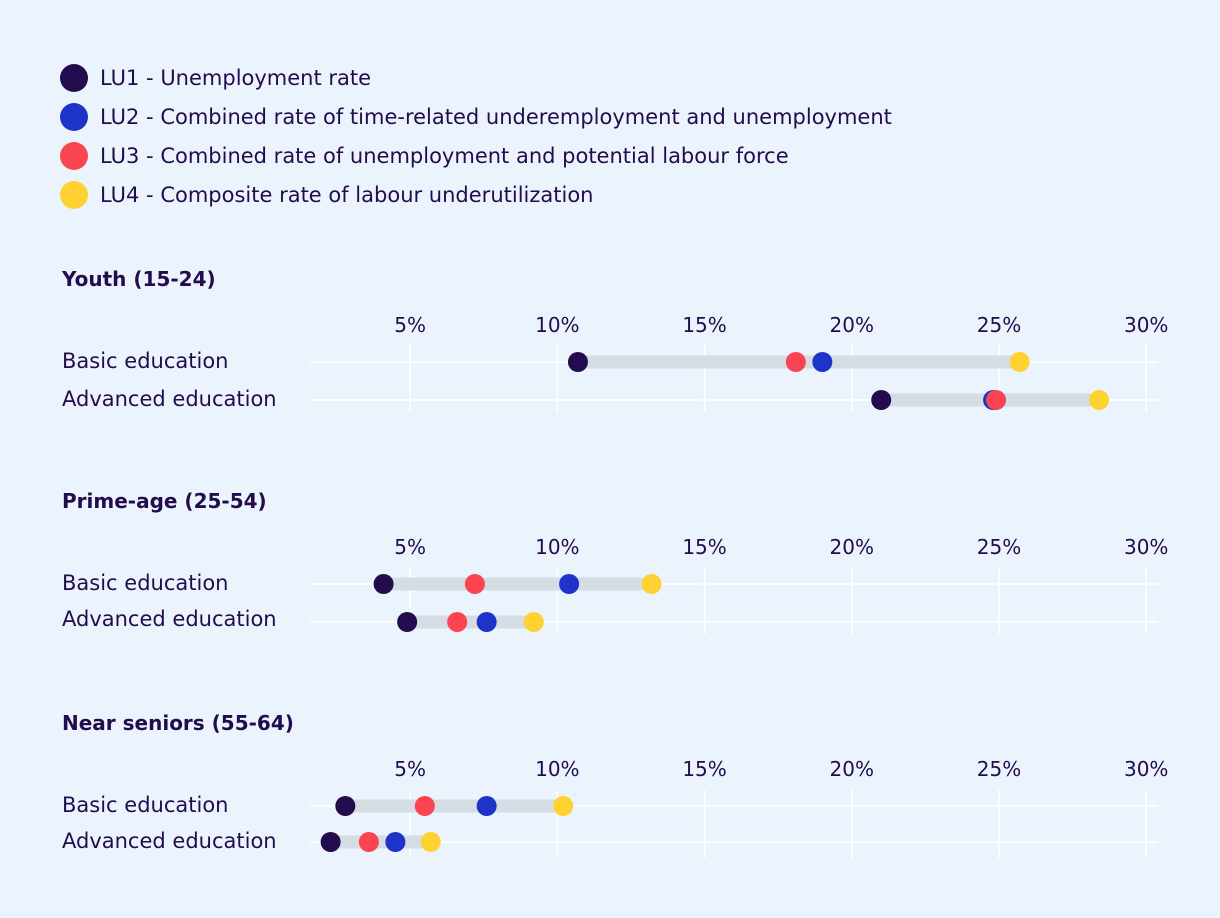 This screenshot has width=1220, height=918. Describe the element at coordinates (368, 842) in the screenshot. I see `dot-lu3-seniors-advanced` at that location.